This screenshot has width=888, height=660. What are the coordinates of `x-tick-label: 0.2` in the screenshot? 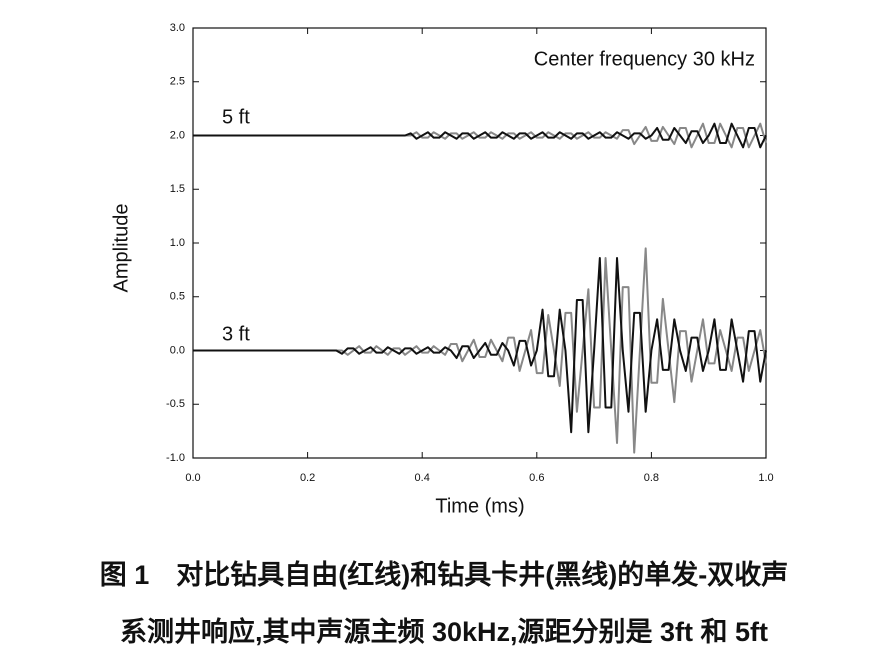 It's located at (307, 478).